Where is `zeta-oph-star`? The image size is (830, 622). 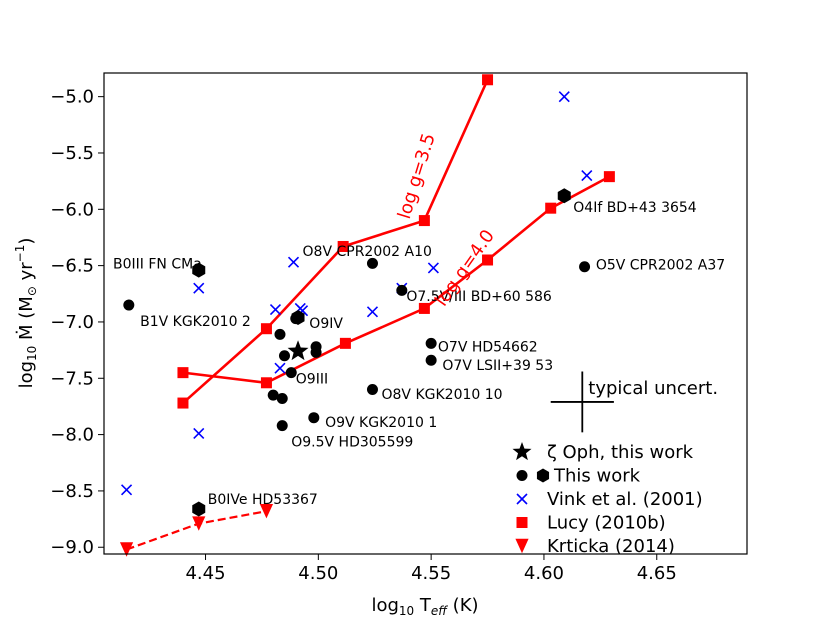
zeta-oph-star is located at coordinates (298, 350).